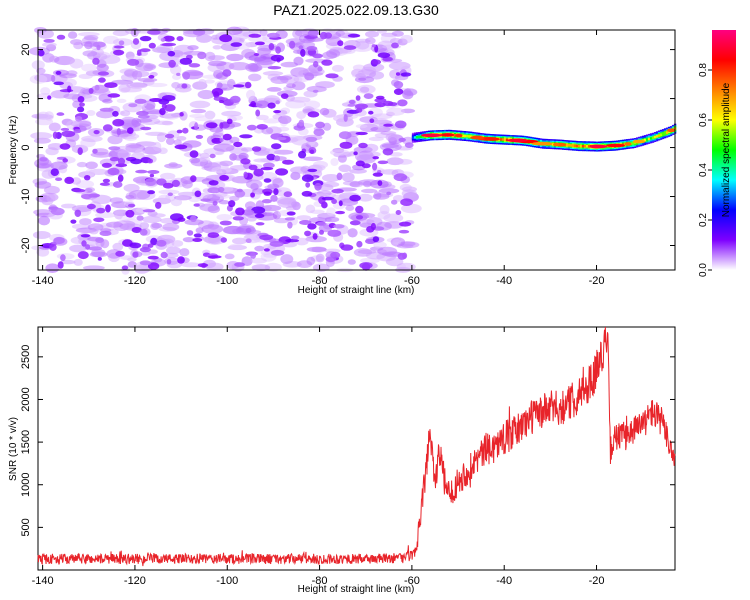 The width and height of the screenshot is (750, 600). Describe the element at coordinates (703, 270) in the screenshot. I see `colorbar-tick-label: 0.0` at that location.